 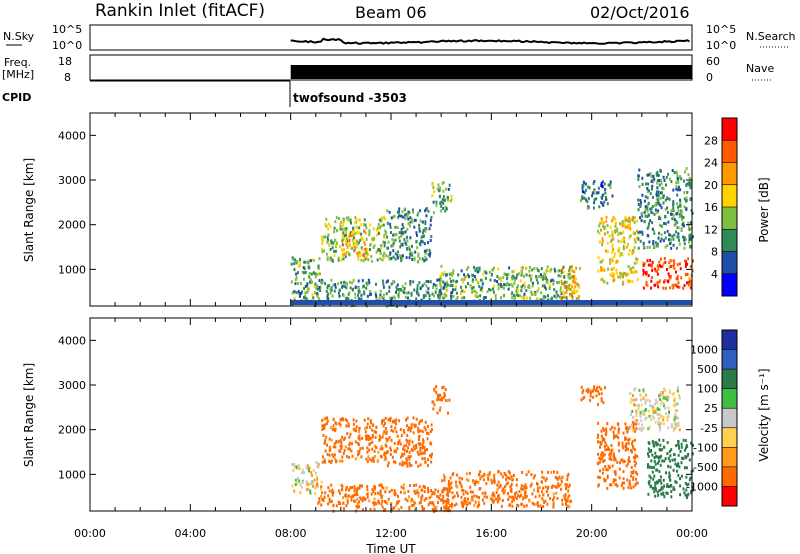 I want to click on data-region, so click(x=617, y=455).